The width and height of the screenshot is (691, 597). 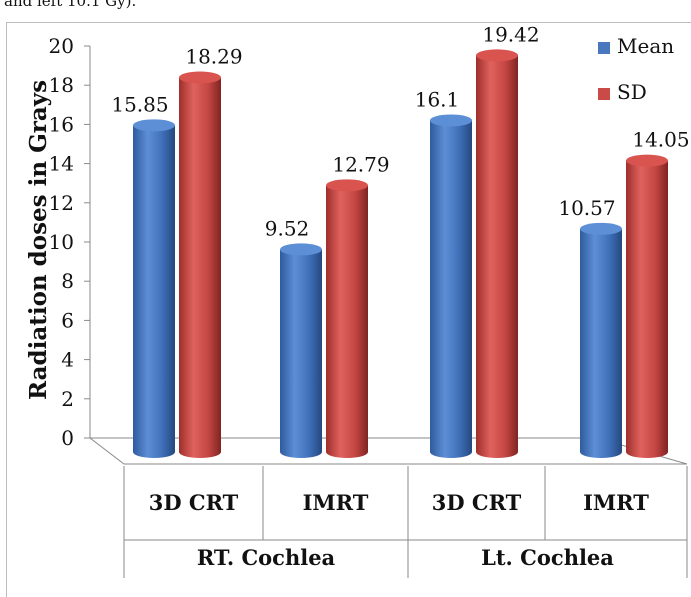 I want to click on data-label: 9.52, so click(x=287, y=228).